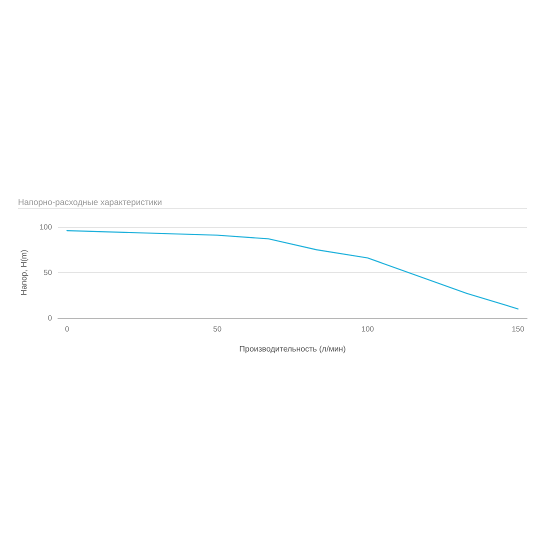 This screenshot has width=550, height=550. I want to click on x-axis-title: Производительность (л/мин), so click(292, 349).